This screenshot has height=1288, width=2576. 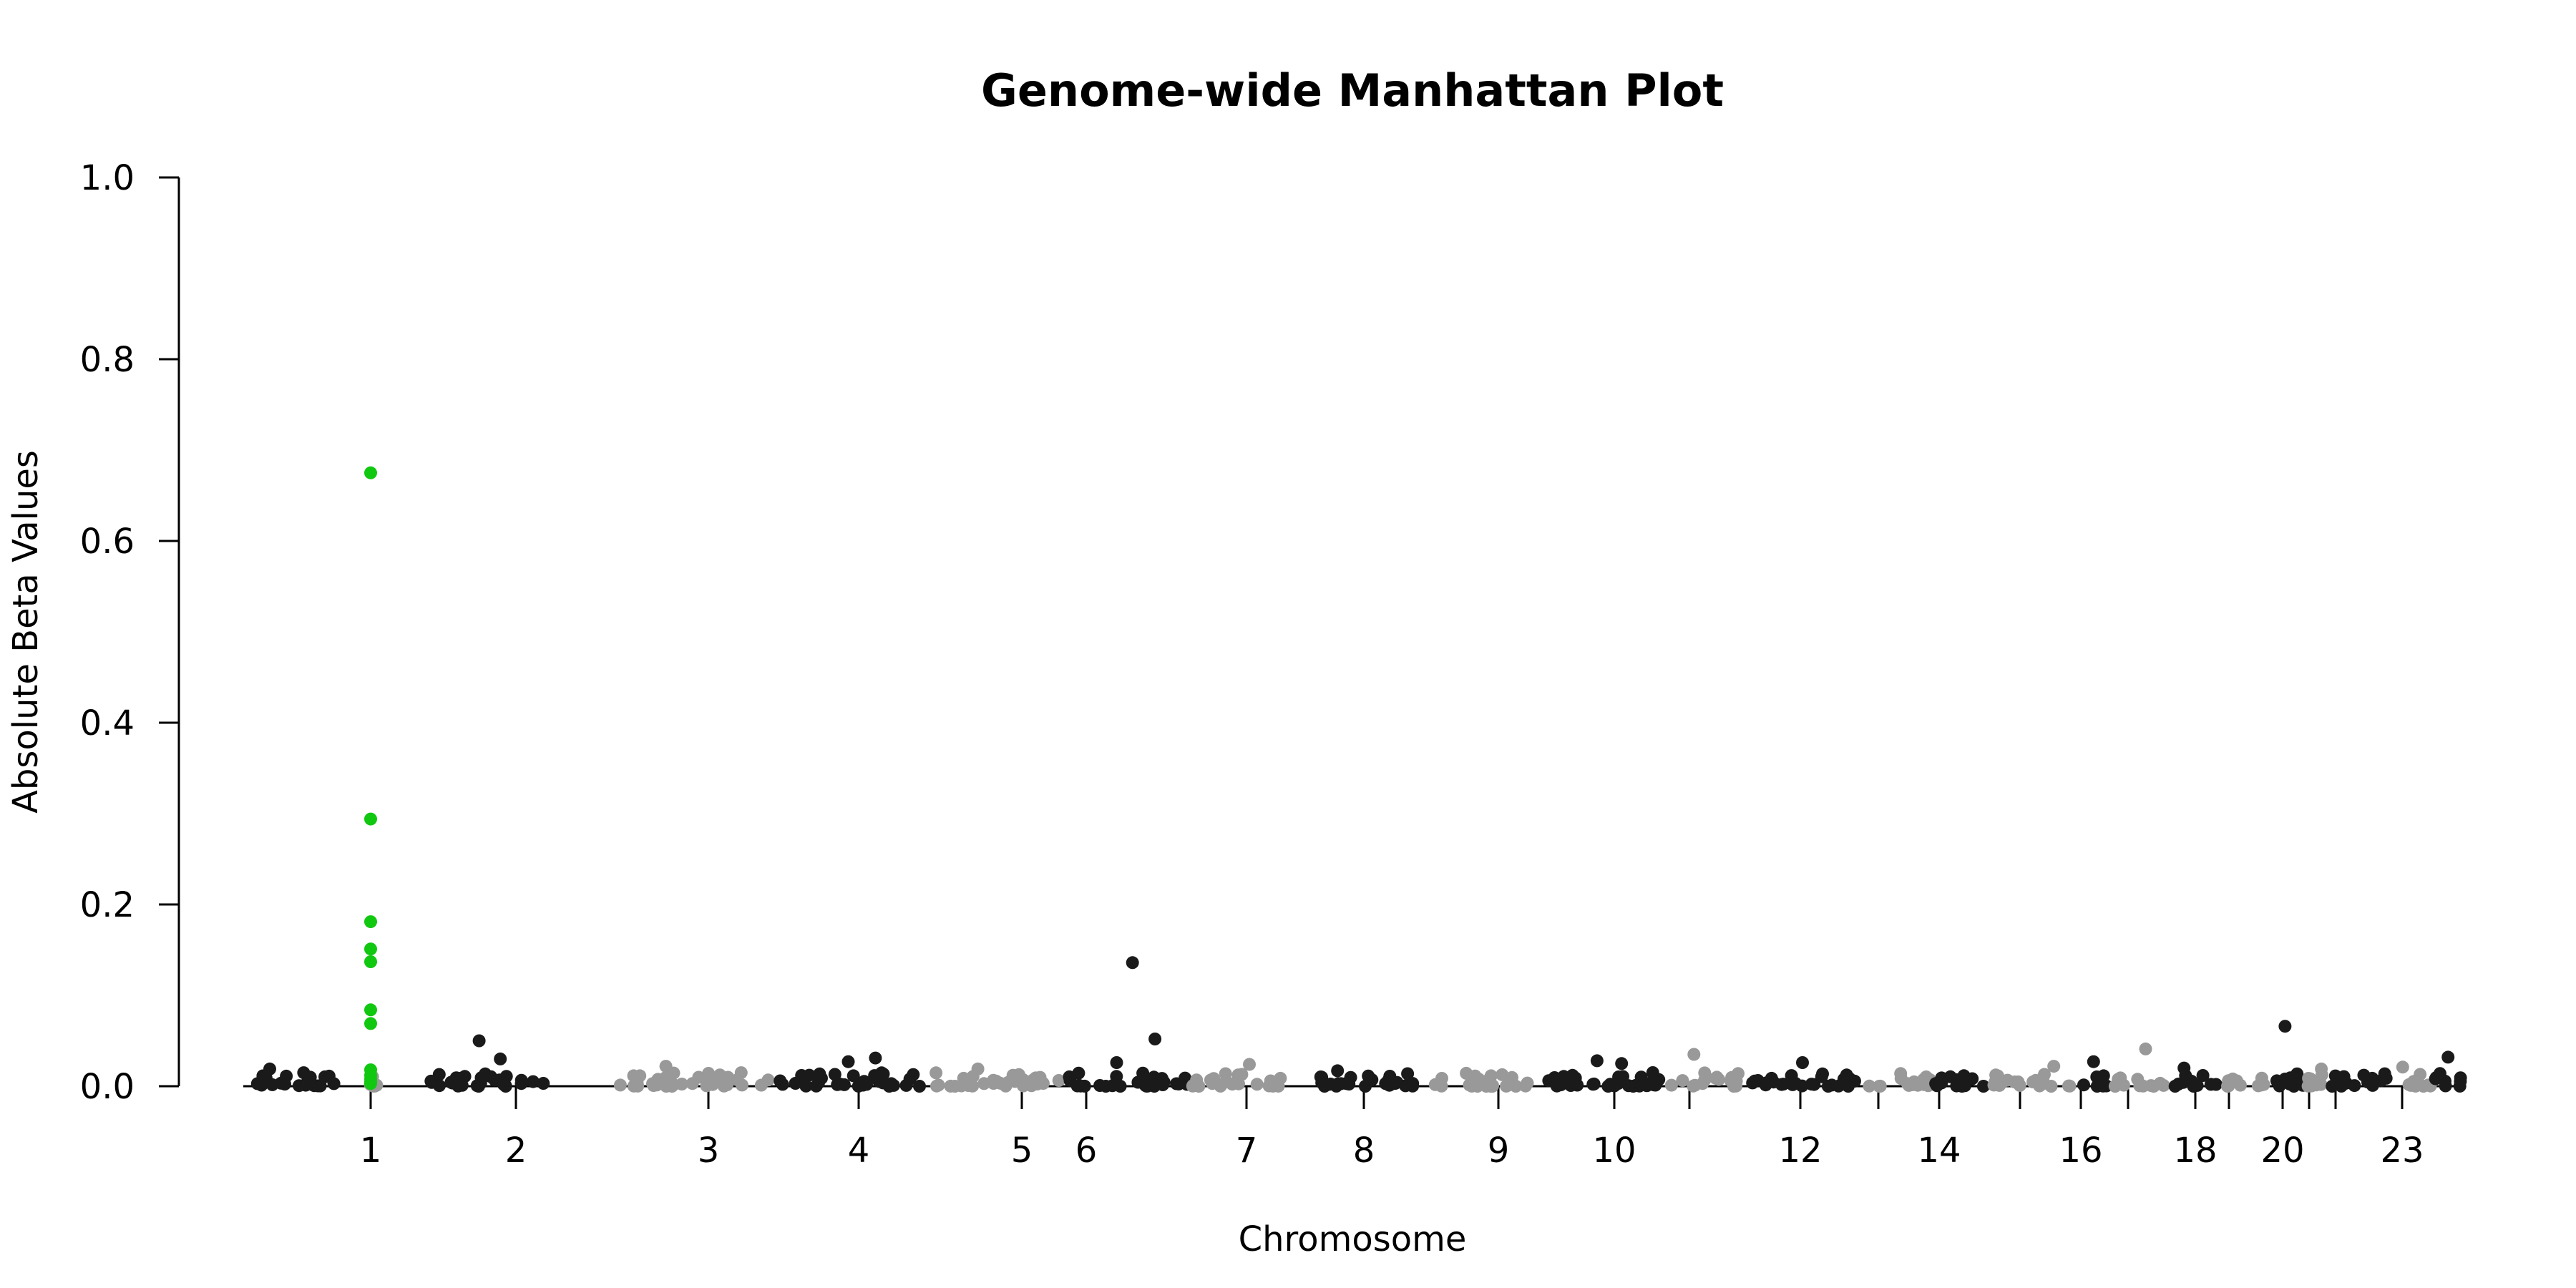 I want to click on y-tick-label: 0.4, so click(x=107, y=723).